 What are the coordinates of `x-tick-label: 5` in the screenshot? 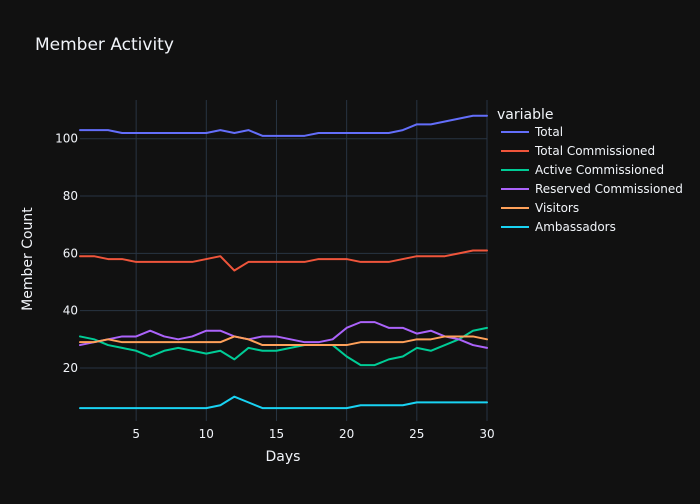 It's located at (136, 434).